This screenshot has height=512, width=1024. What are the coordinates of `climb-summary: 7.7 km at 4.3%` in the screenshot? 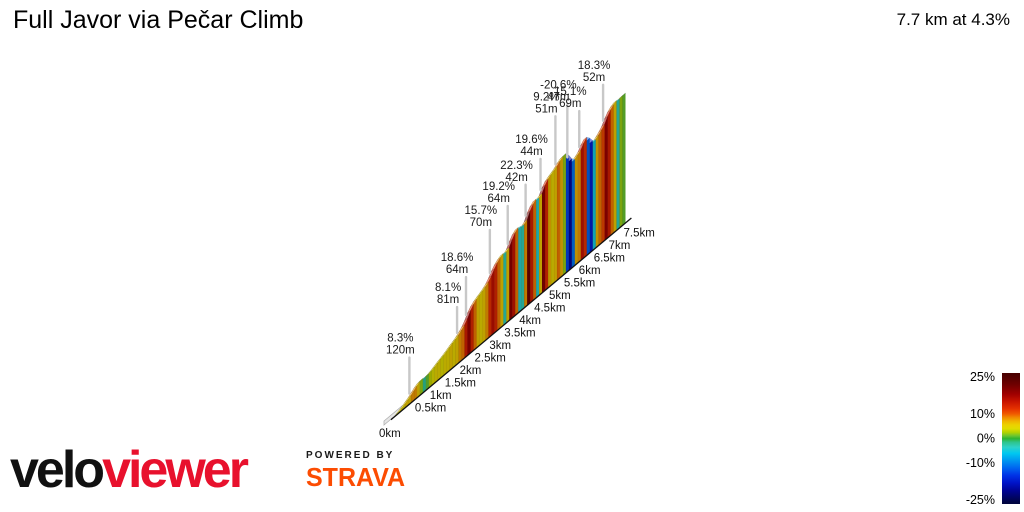 It's located at (953, 19).